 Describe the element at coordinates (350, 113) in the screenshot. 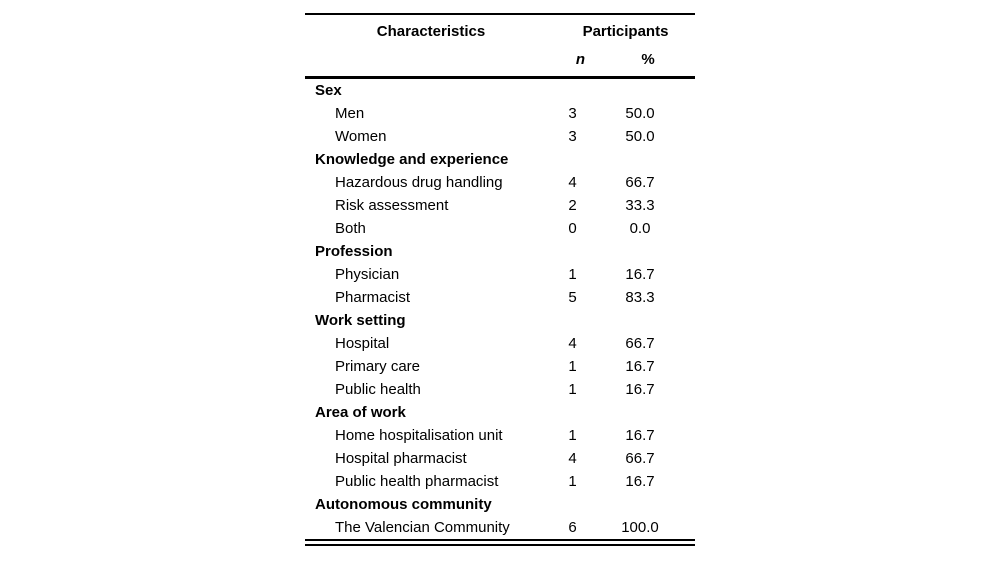

I see `row-label: Men` at that location.